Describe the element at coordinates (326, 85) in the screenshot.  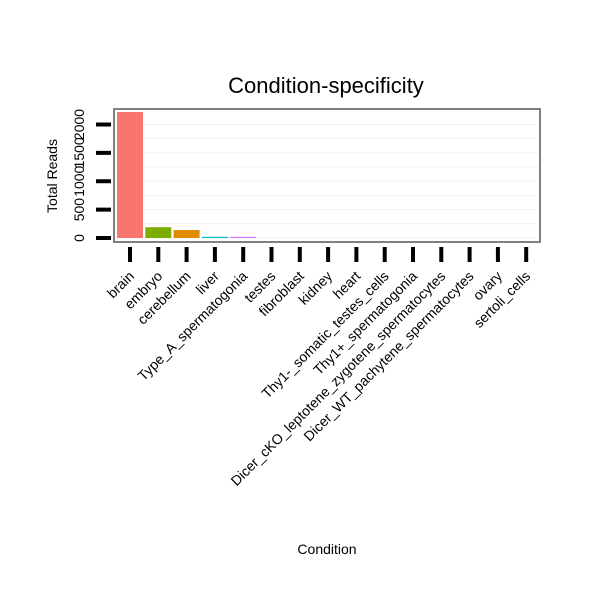
I see `chart-title: Condition-specificity` at that location.